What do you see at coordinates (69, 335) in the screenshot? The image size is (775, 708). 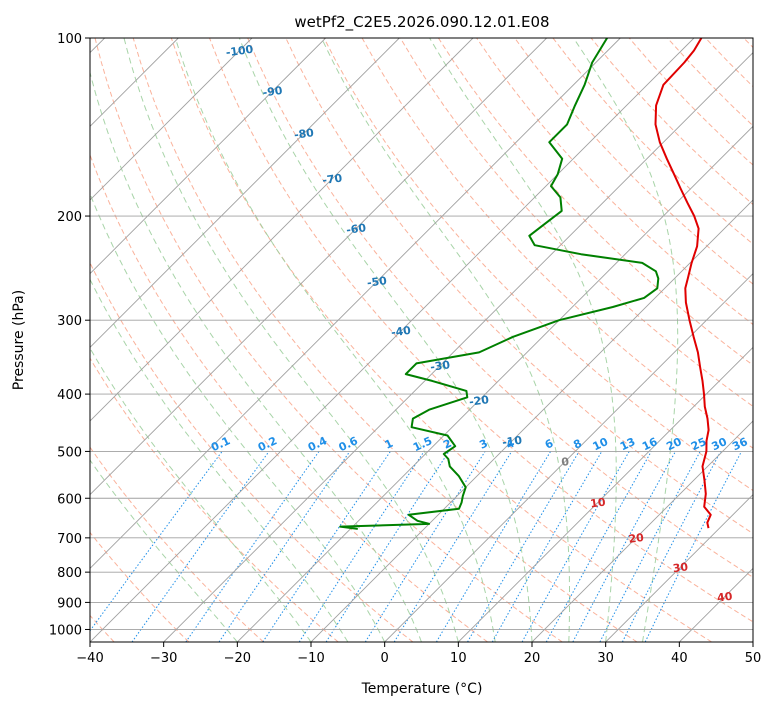 I see `y-axis: 100 200 300 400 500 600 700 800 900 1000` at bounding box center [69, 335].